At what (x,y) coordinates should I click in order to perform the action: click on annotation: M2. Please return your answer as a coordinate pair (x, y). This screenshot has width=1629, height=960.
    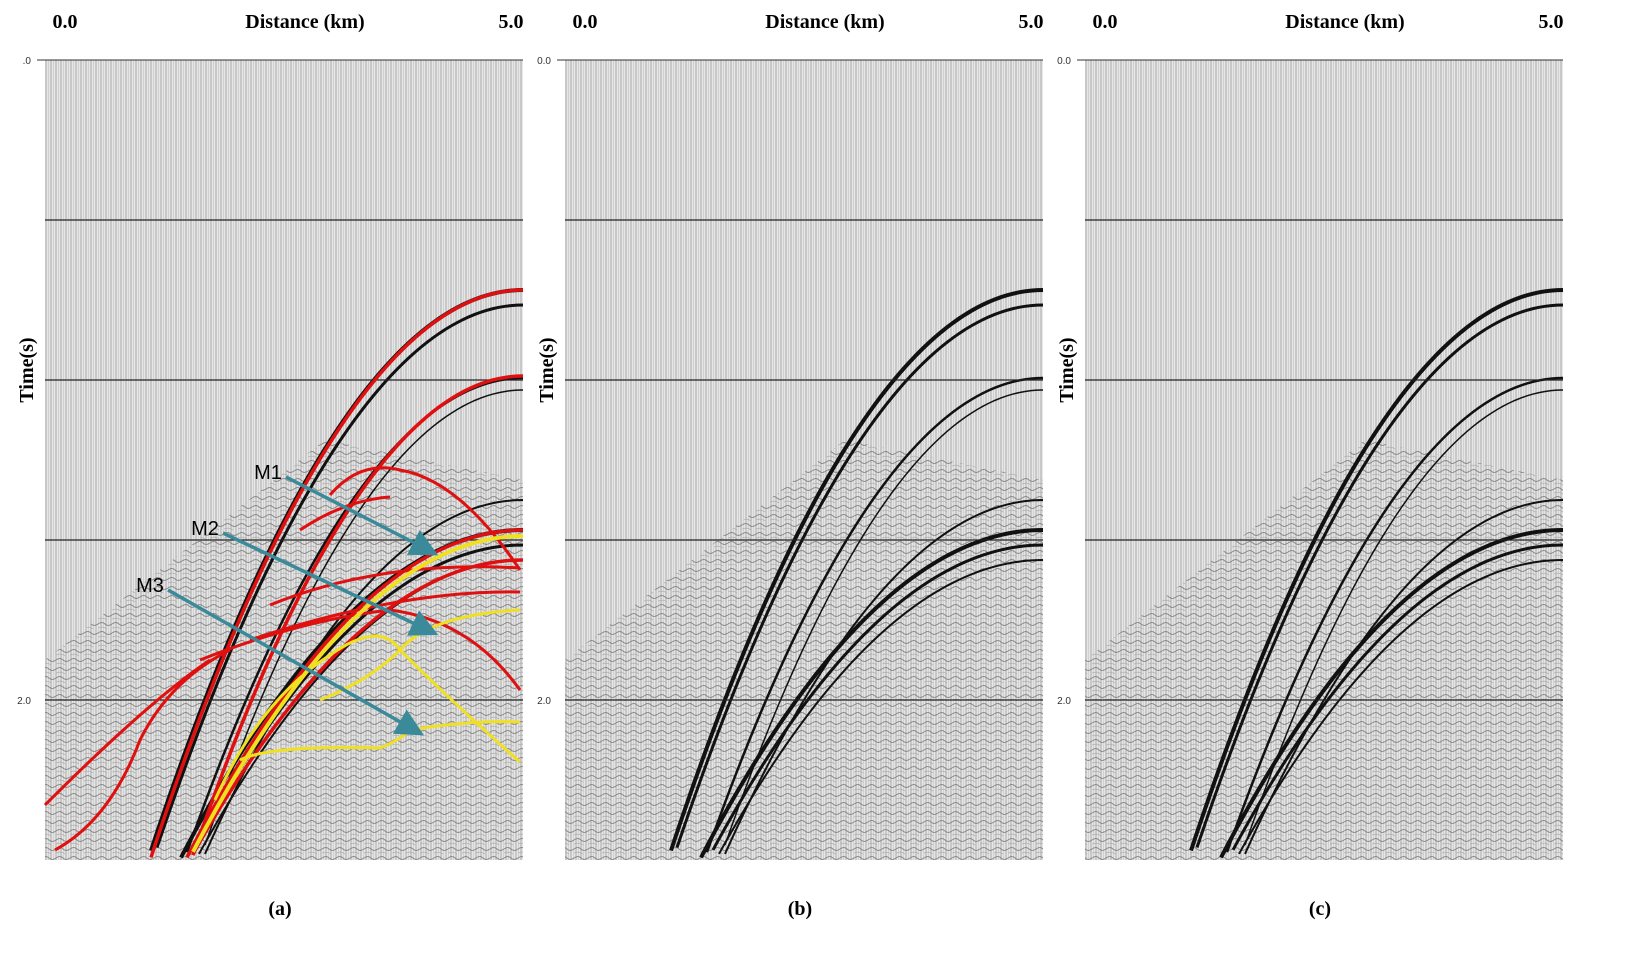
    Looking at the image, I should click on (205, 529).